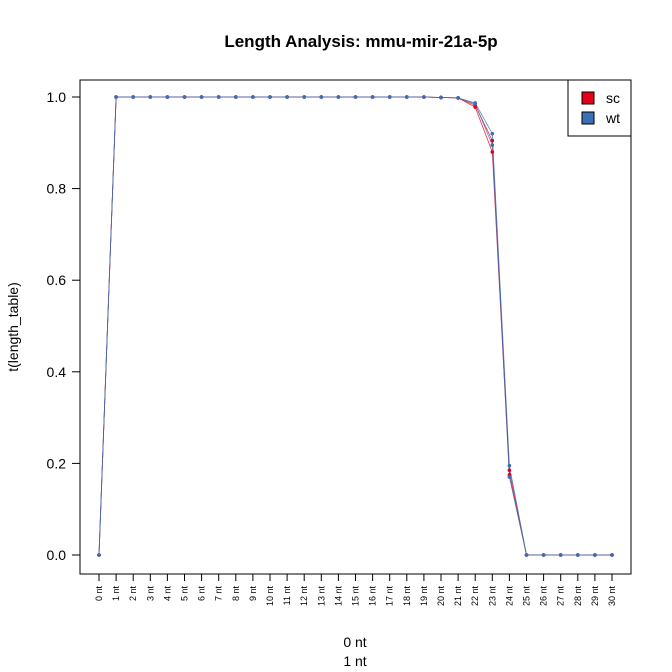  What do you see at coordinates (99, 594) in the screenshot?
I see `x-tick-label: 0 nt` at bounding box center [99, 594].